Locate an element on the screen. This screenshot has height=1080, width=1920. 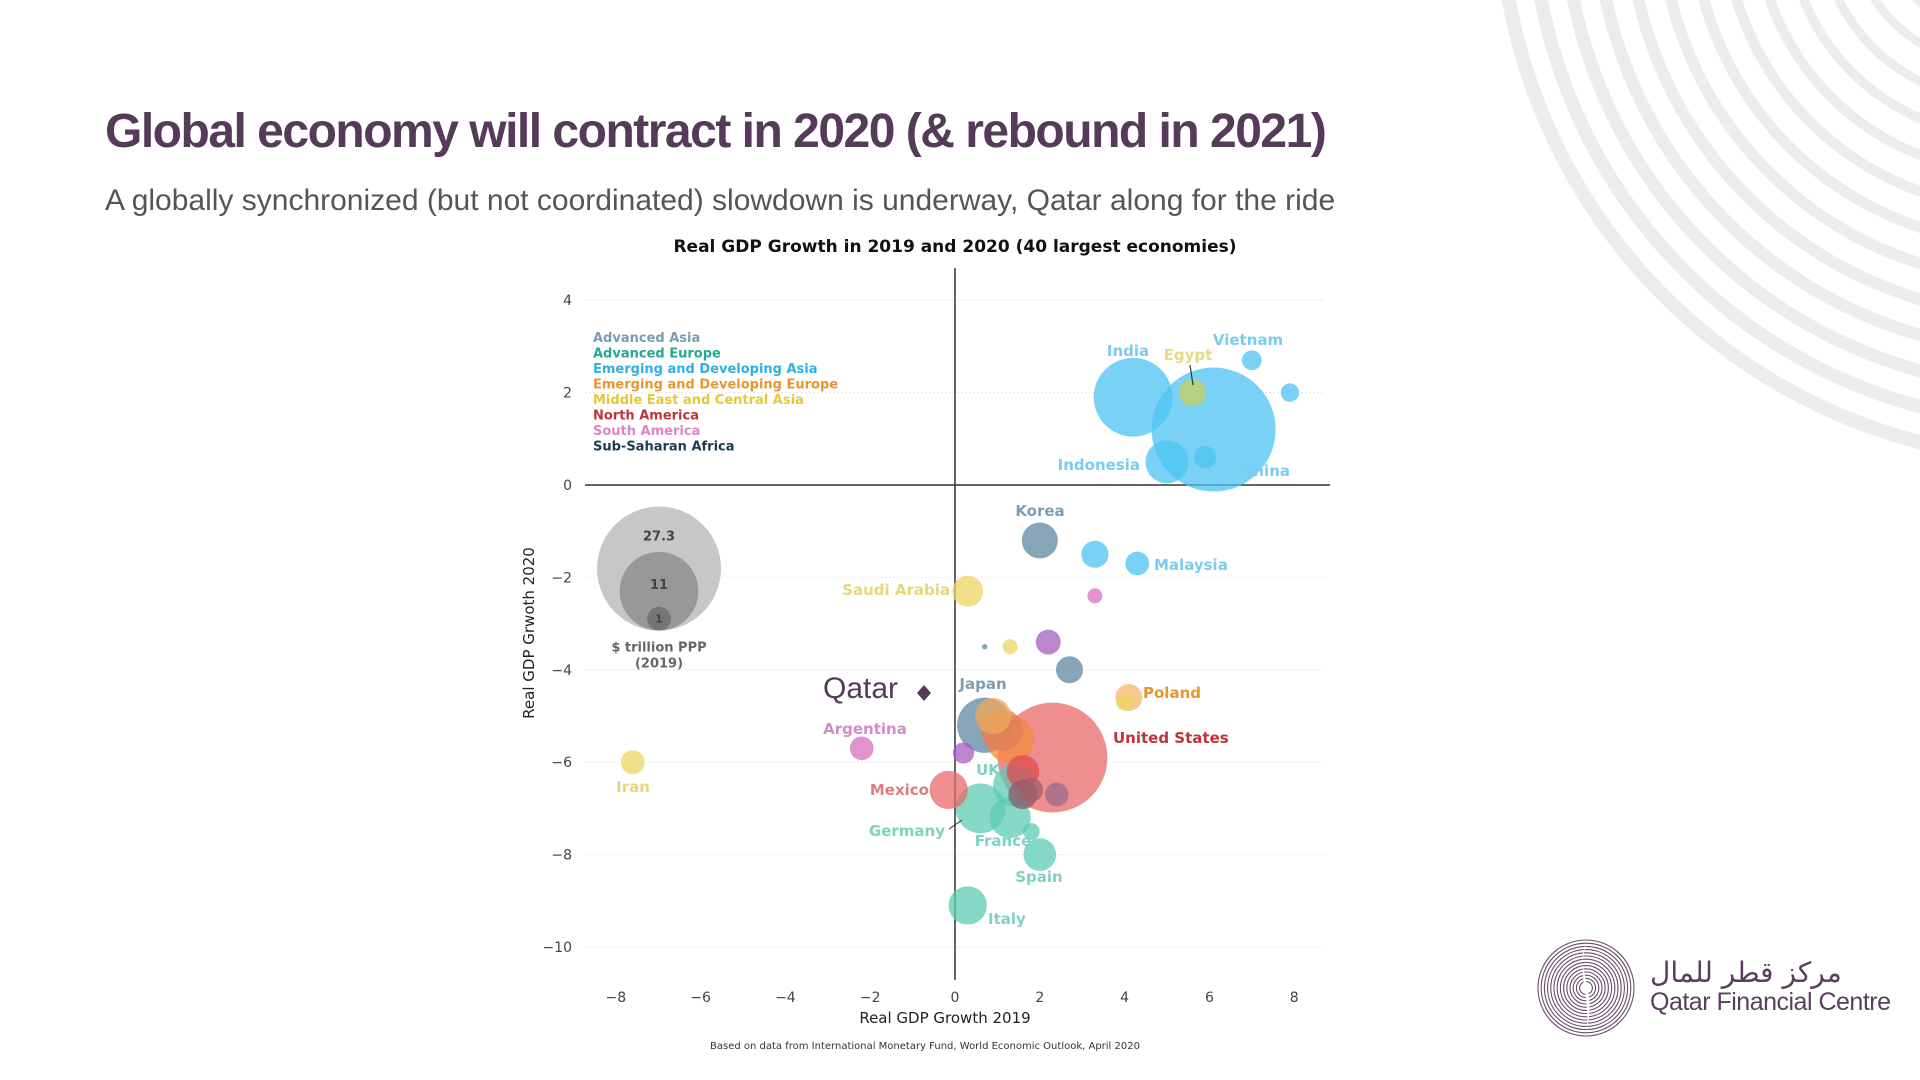
x-tick-label: 2 is located at coordinates (1039, 998).